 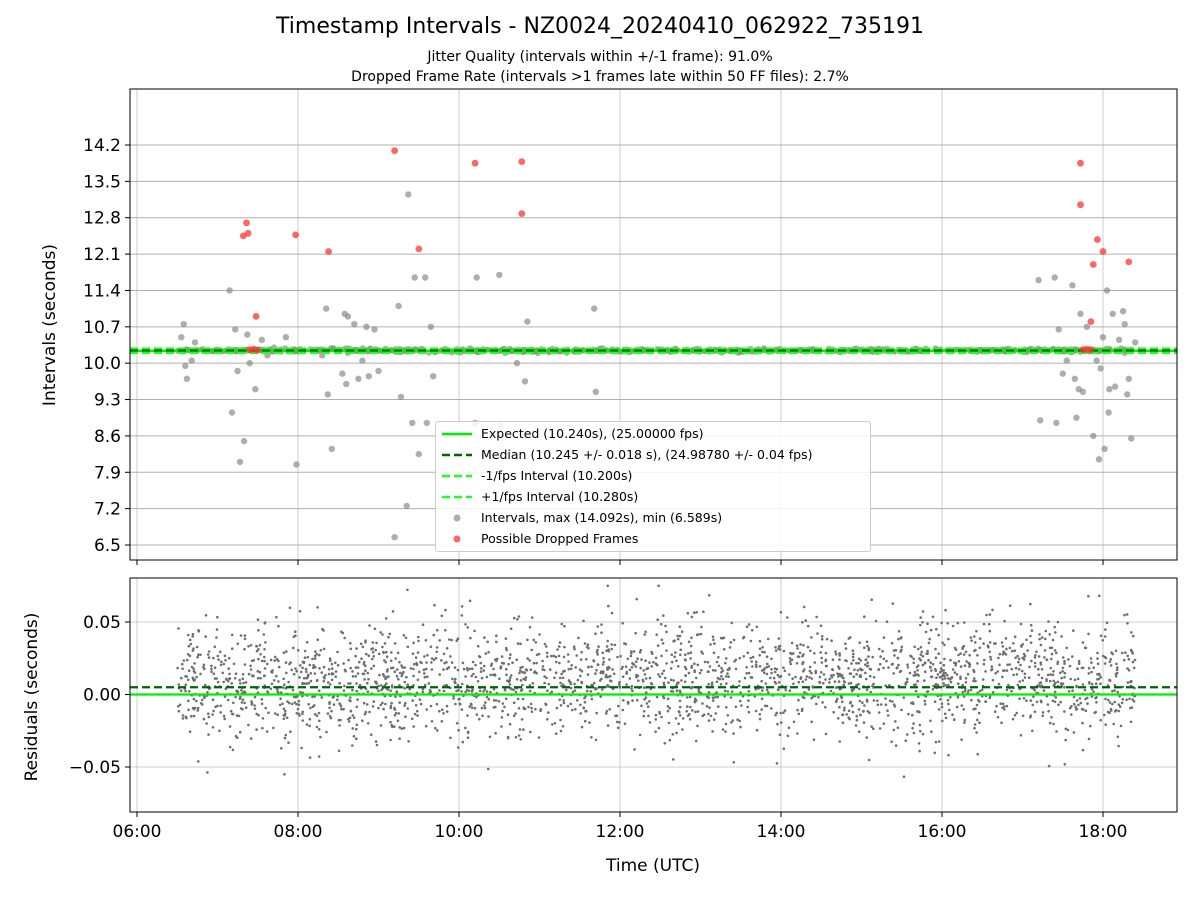 I want to click on x-tick-label: 08:00, so click(x=298, y=832).